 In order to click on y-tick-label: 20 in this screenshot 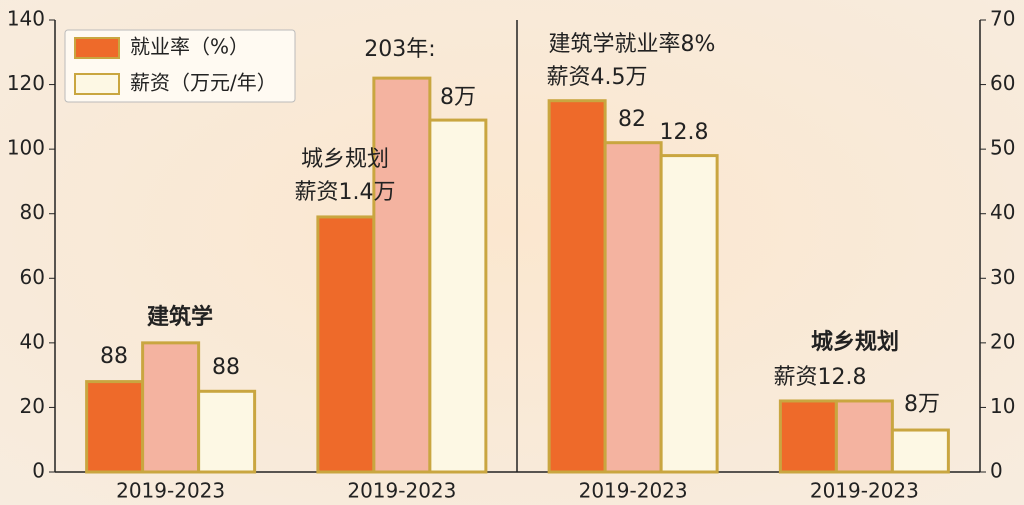, I will do `click(32, 406)`.